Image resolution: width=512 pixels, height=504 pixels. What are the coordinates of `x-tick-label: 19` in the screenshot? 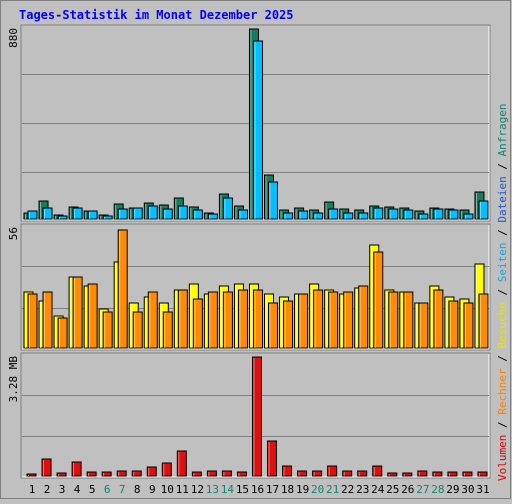 It's located at (302, 489).